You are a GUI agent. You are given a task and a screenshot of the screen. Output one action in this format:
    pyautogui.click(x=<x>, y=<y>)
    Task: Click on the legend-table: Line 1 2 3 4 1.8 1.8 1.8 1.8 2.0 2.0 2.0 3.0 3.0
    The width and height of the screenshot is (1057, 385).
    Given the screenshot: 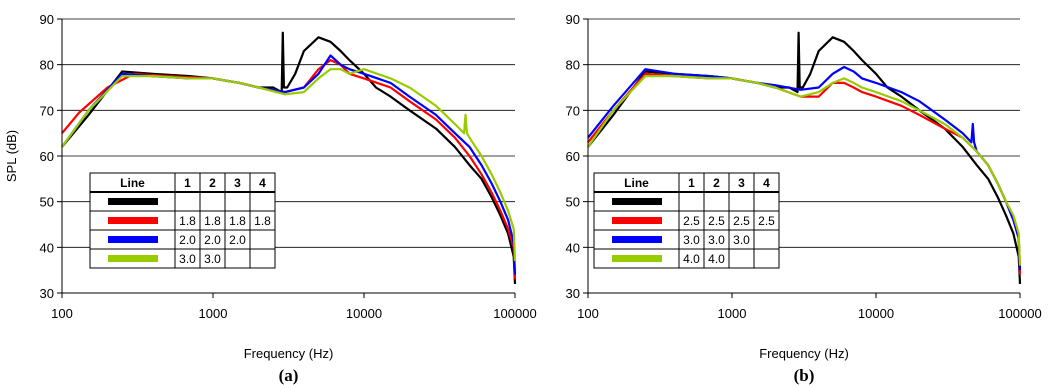 What is the action you would take?
    pyautogui.click(x=182, y=220)
    